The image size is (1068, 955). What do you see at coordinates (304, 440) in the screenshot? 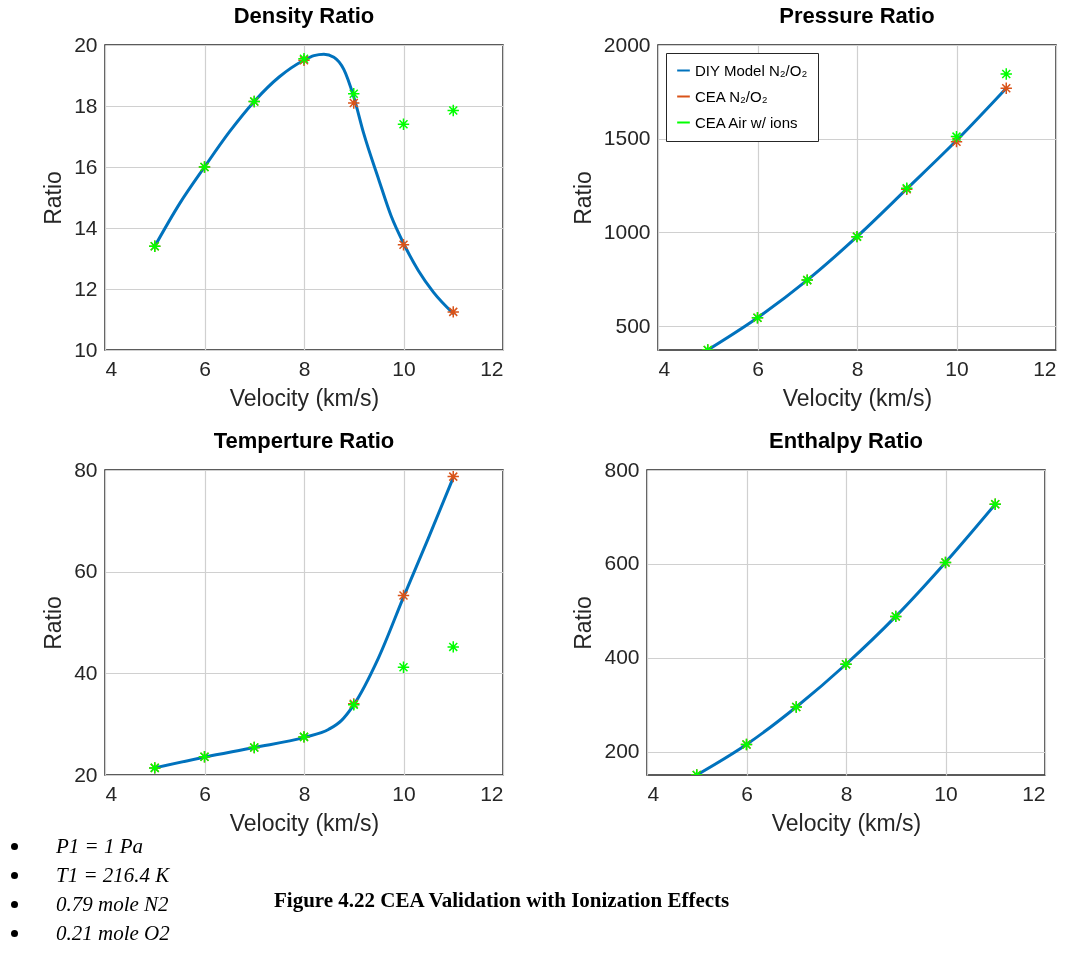
I see `chart-title: Temperture Ratio` at bounding box center [304, 440].